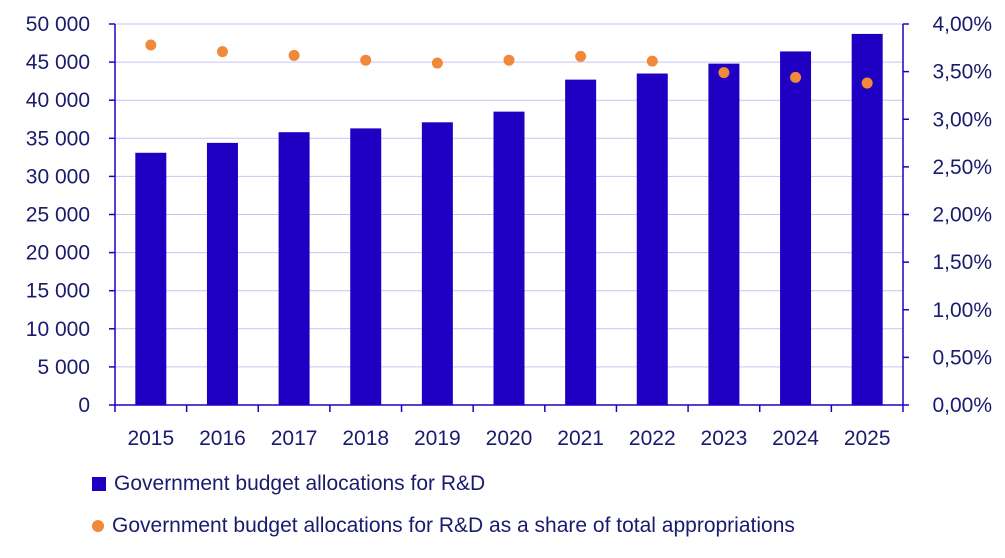  I want to click on x-tick-label: 2025, so click(867, 438).